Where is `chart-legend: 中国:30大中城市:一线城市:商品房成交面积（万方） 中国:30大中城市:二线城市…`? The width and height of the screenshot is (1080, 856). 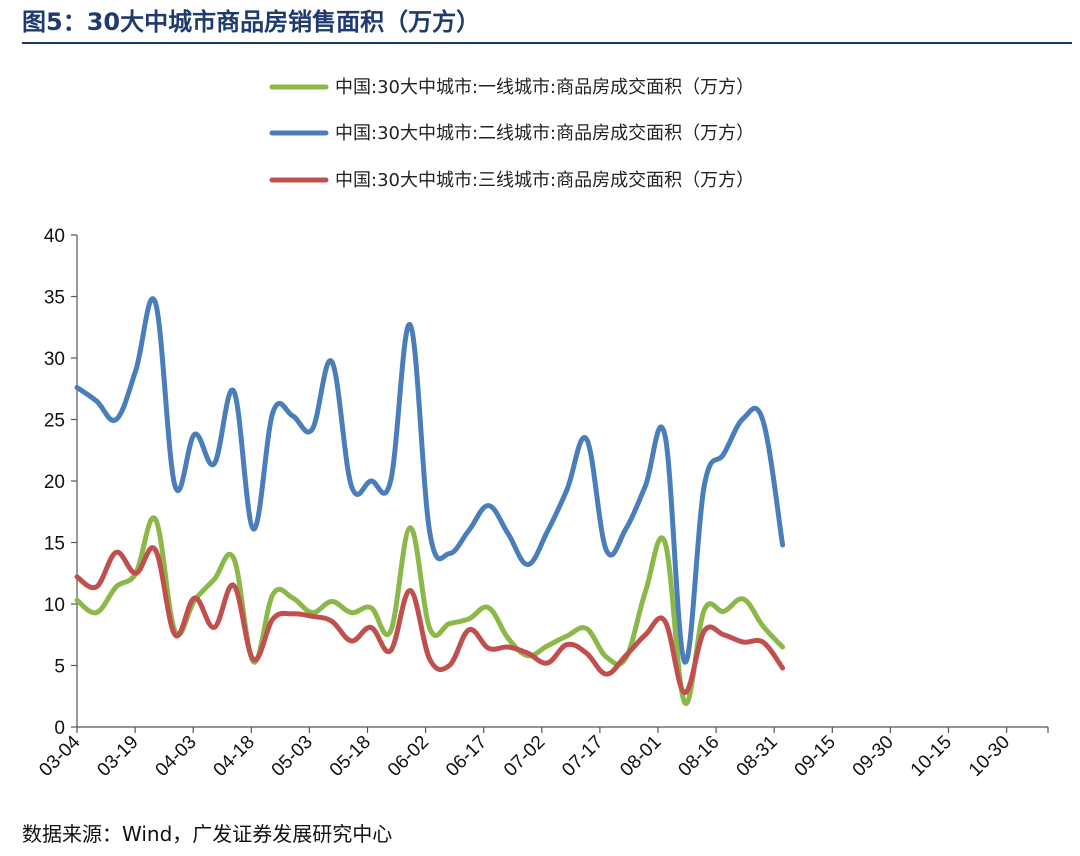 chart-legend: 中国:30大中城市:一线城市:商品房成交面积（万方） 中国:30大中城市:二线城市… is located at coordinates (511, 134).